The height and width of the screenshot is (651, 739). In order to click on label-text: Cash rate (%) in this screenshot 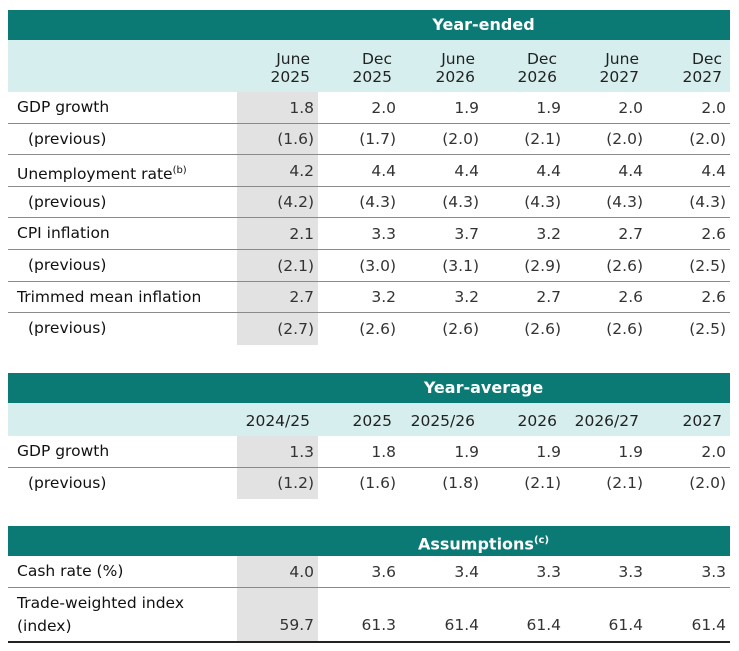, I will do `click(70, 571)`.